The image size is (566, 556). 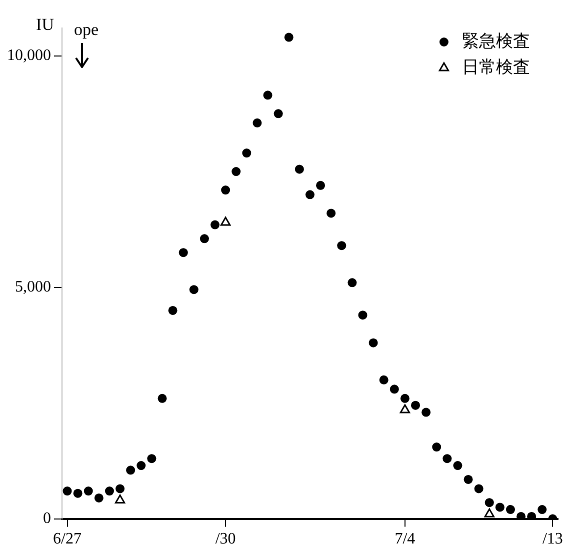 I want to click on legend-label: 緊急検査, so click(x=496, y=41).